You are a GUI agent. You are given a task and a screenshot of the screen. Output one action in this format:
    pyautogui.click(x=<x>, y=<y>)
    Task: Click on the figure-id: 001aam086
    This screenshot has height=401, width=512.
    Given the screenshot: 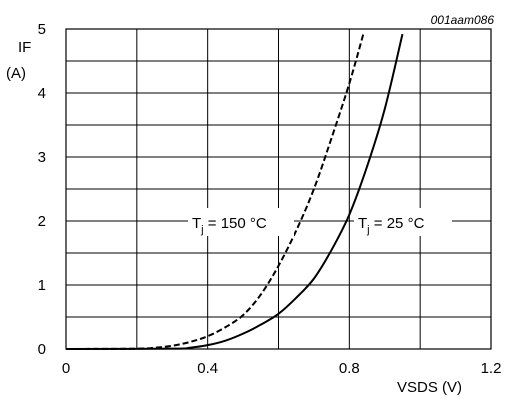 What is the action you would take?
    pyautogui.click(x=463, y=20)
    